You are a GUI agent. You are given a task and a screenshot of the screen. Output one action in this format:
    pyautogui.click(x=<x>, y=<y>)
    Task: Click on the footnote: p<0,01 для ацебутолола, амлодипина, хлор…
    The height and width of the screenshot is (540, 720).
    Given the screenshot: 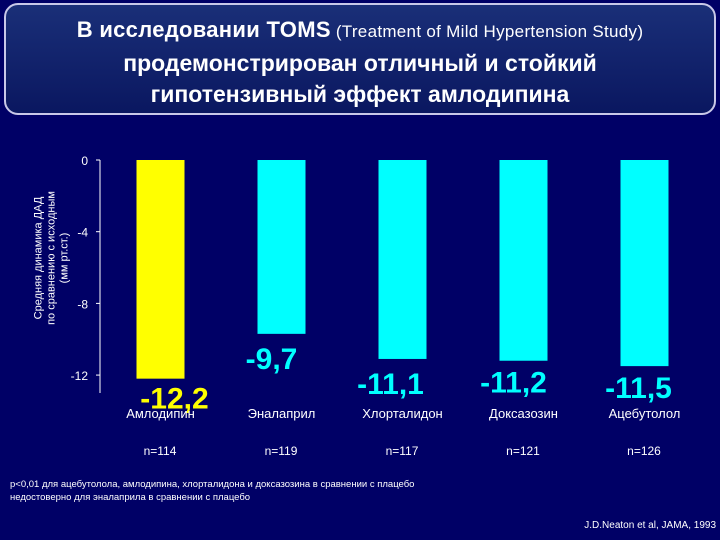 What is the action you would take?
    pyautogui.click(x=212, y=491)
    